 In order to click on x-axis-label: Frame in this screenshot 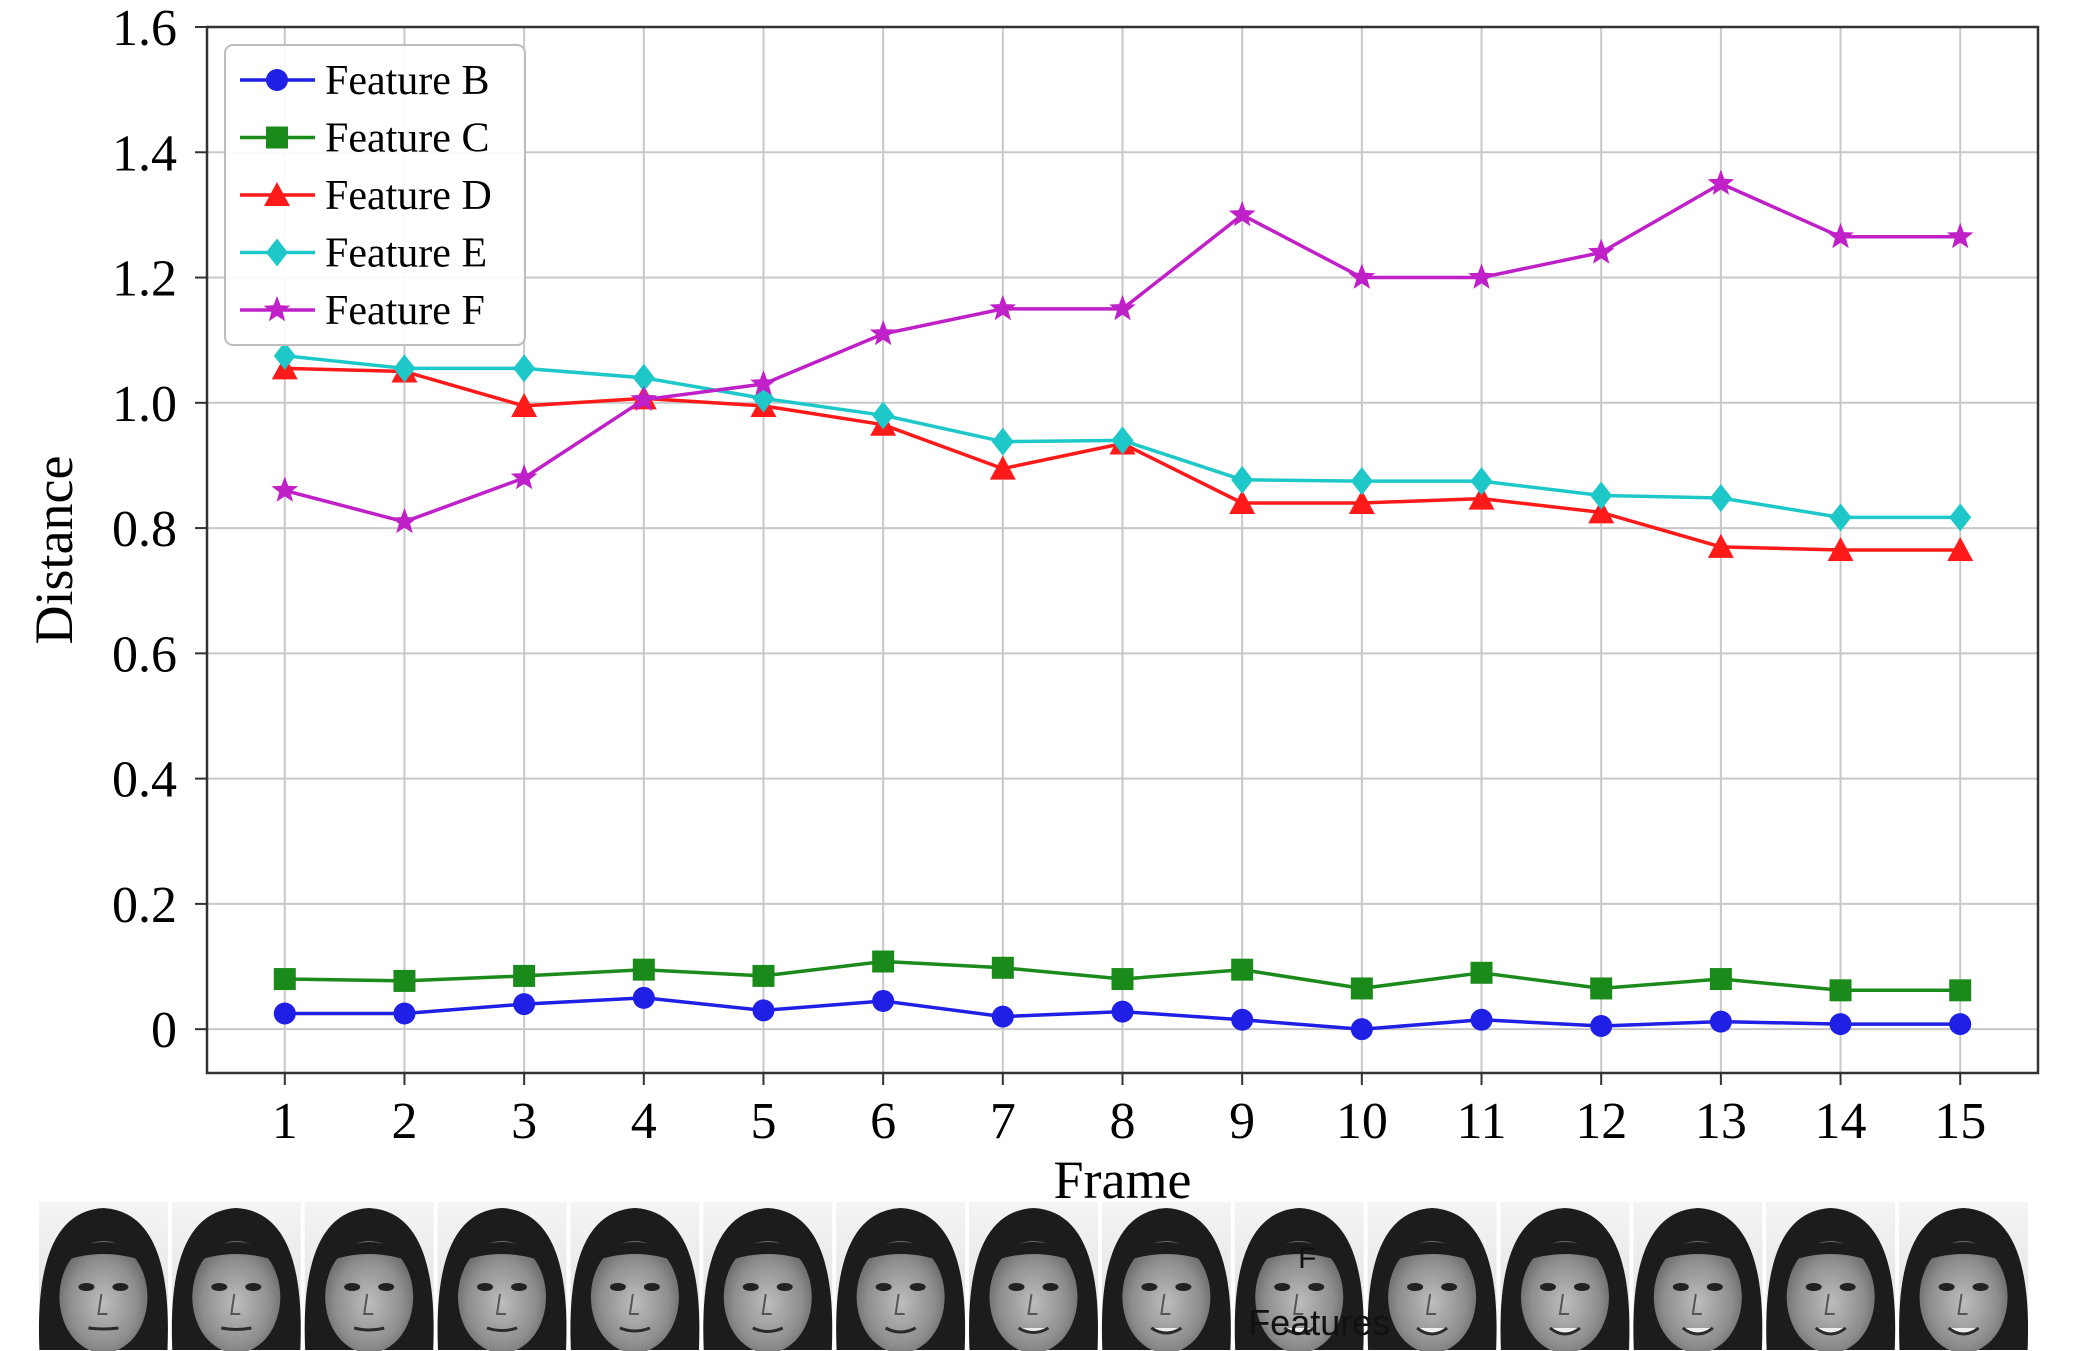, I will do `click(1123, 1180)`.